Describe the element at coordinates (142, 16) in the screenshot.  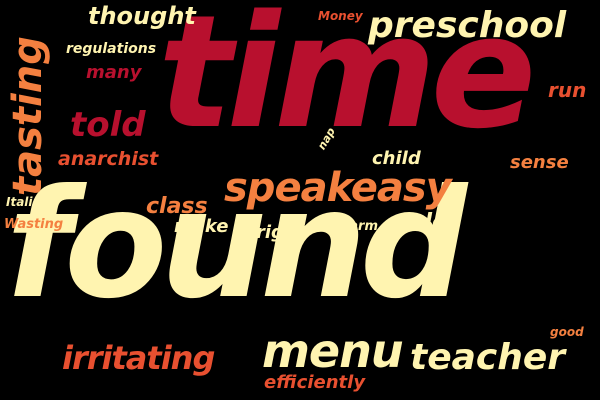
I see `word-thought: thought` at that location.